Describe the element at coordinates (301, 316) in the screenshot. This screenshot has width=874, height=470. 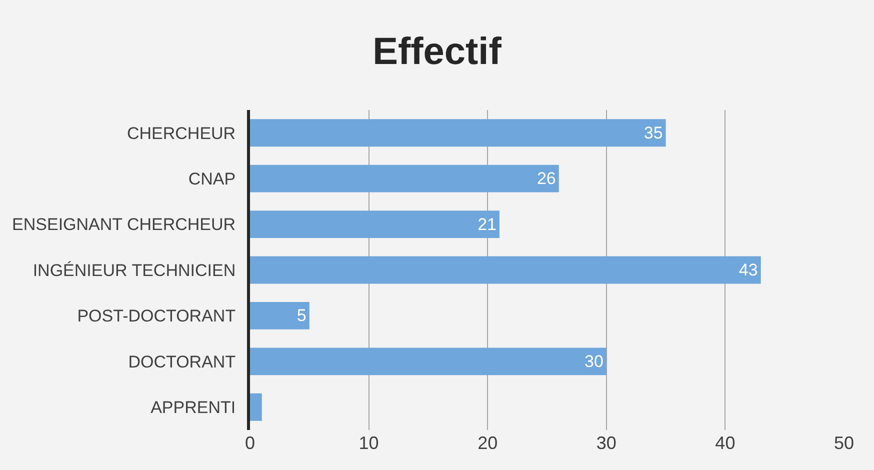
I see `data-label: 5` at that location.